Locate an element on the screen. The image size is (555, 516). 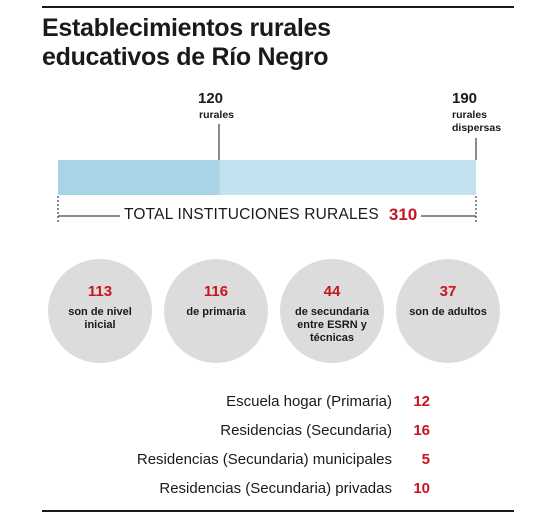
total-row: TOTAL INSTITUCIONES RURALES 310 is located at coordinates (271, 215).